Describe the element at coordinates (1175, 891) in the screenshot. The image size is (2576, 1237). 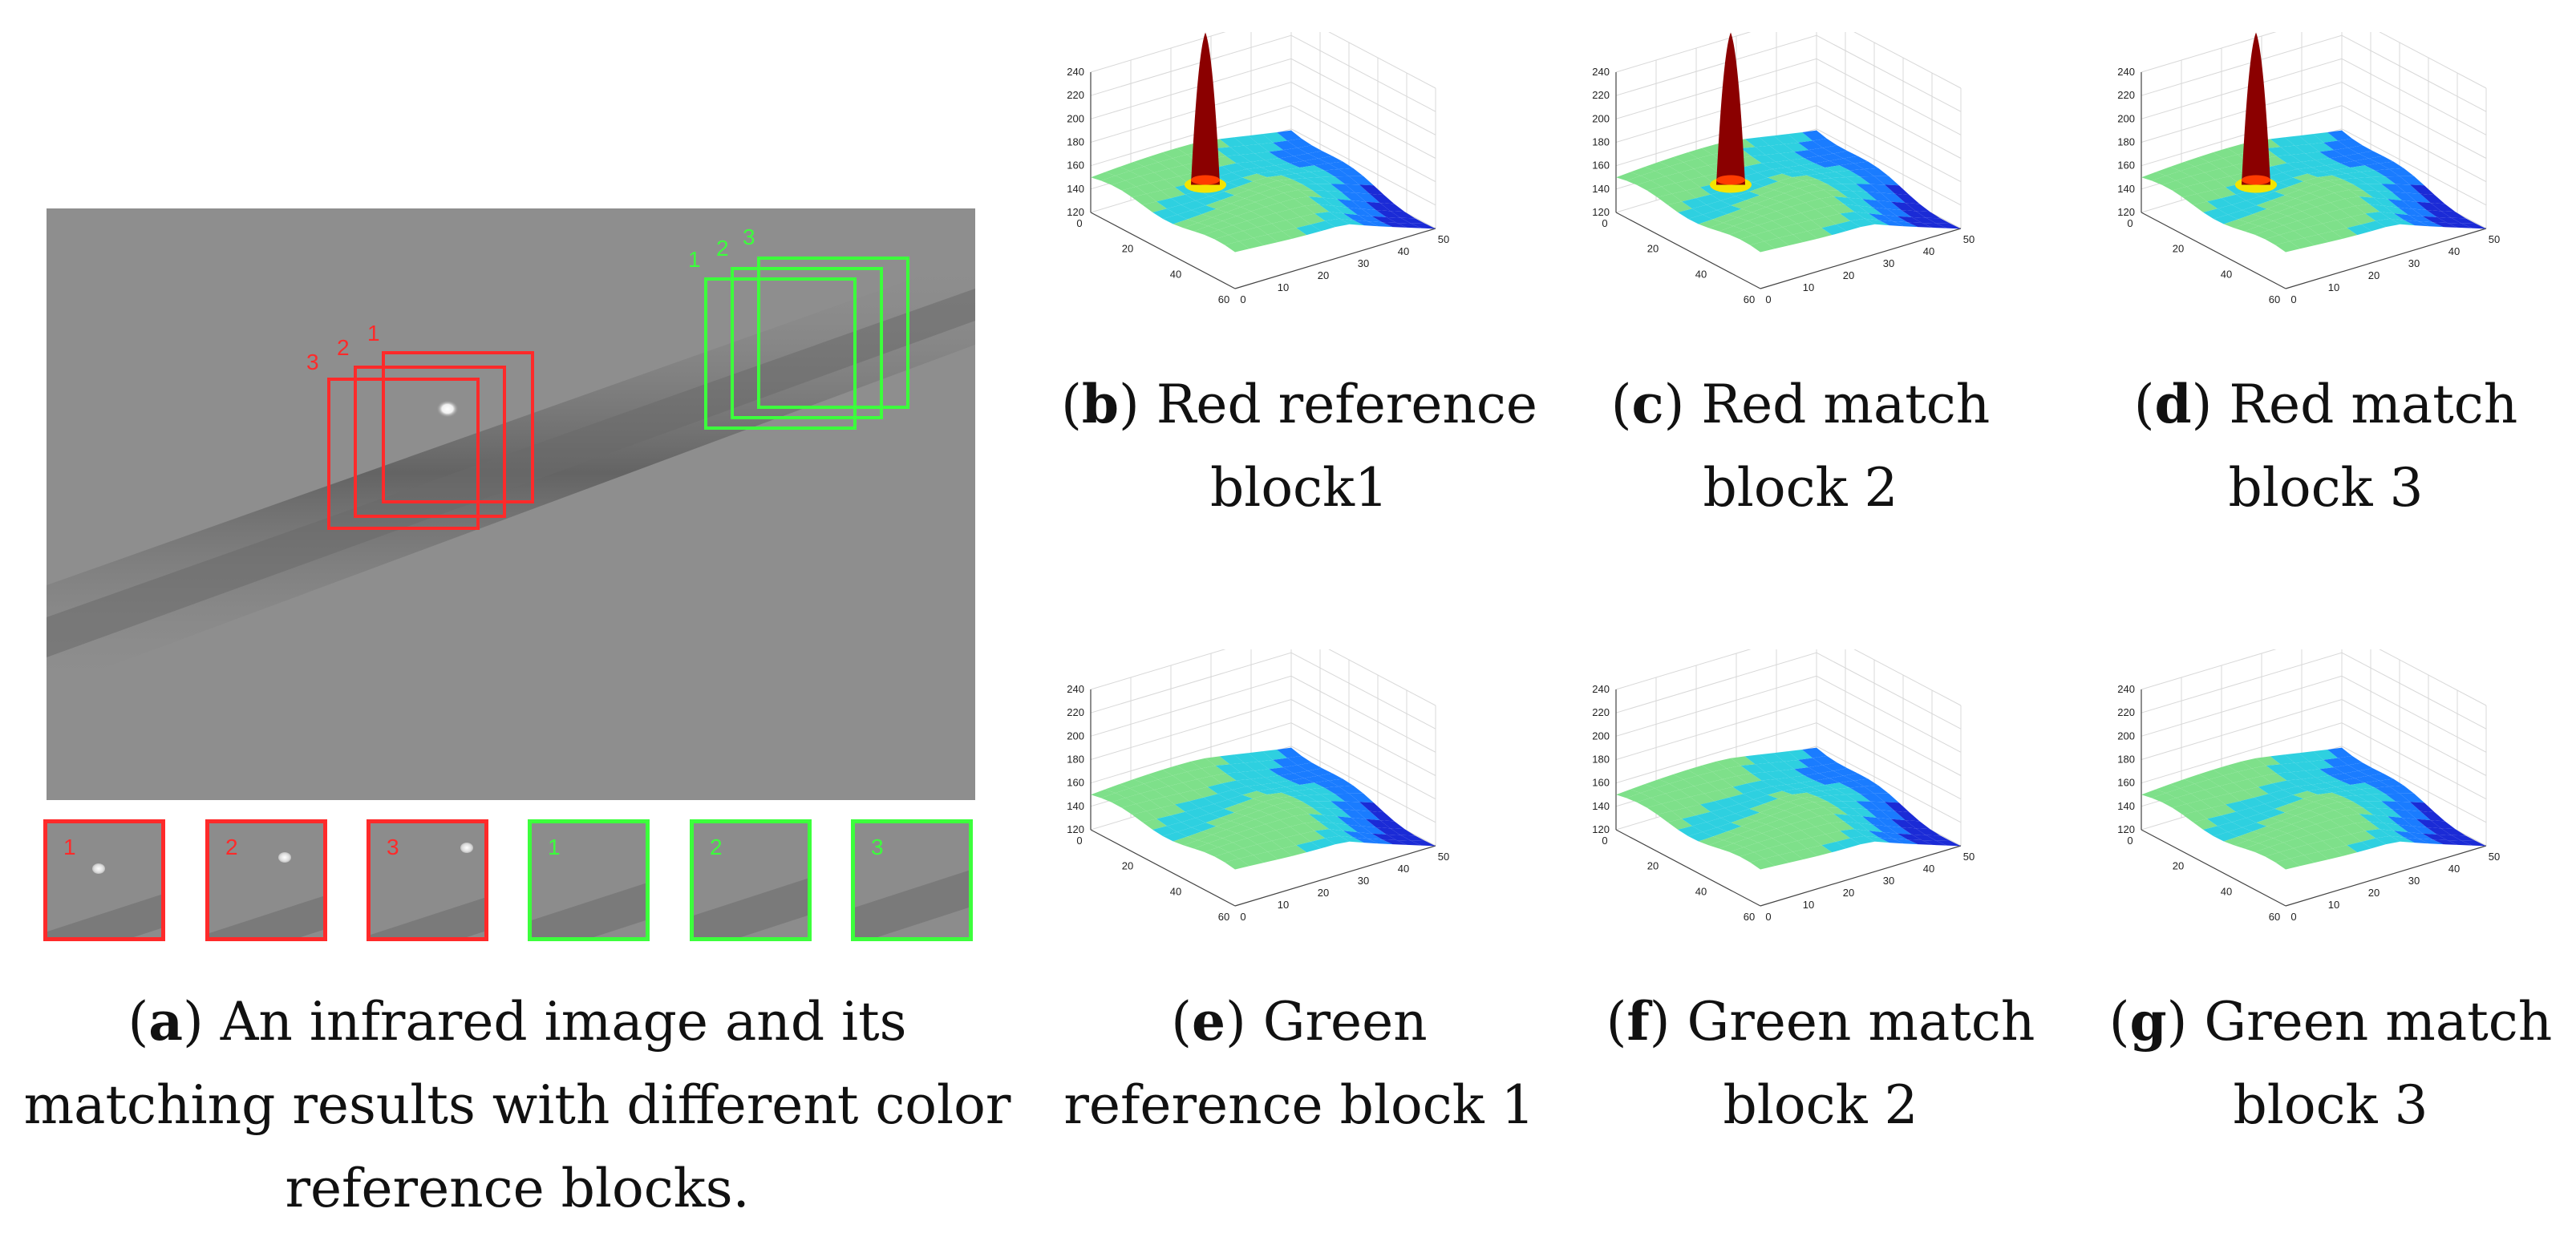
I see `plot-x-tick-label: 40` at that location.